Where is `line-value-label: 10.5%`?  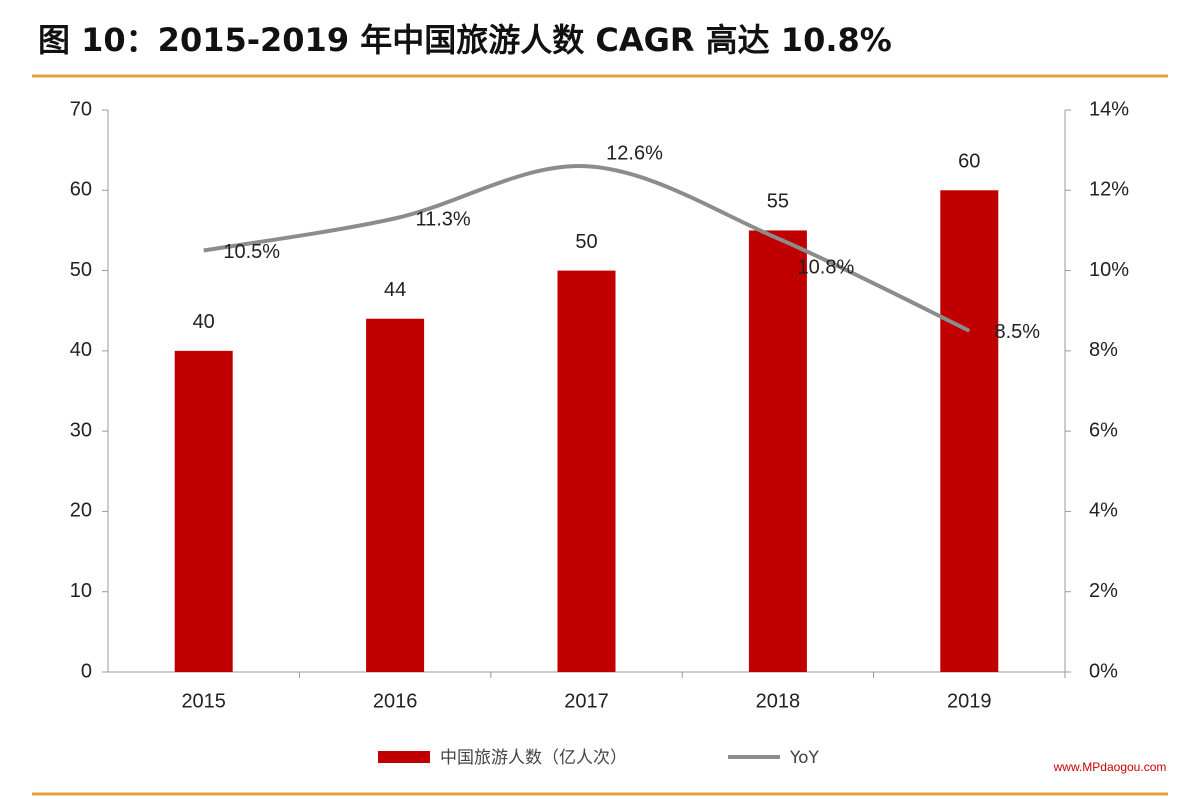 line-value-label: 10.5% is located at coordinates (251, 252).